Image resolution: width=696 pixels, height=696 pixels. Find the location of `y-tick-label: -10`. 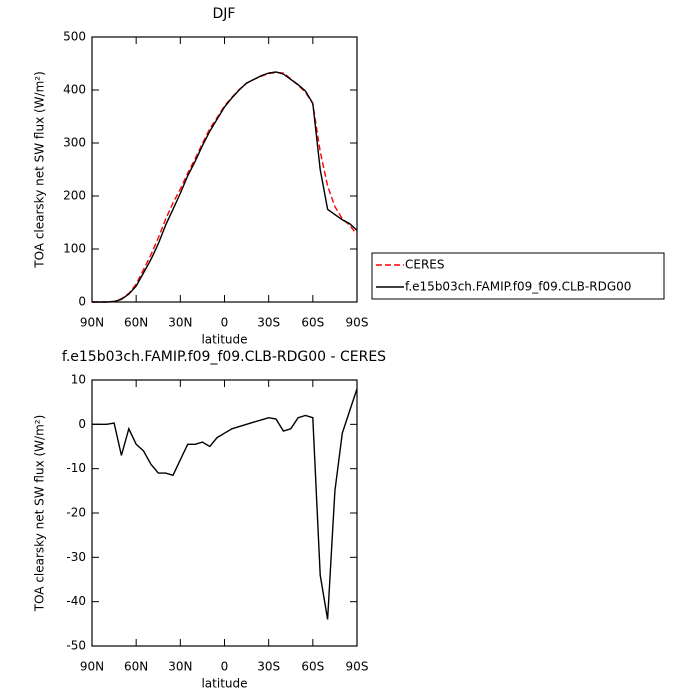

y-tick-label: -10 is located at coordinates (76, 468).